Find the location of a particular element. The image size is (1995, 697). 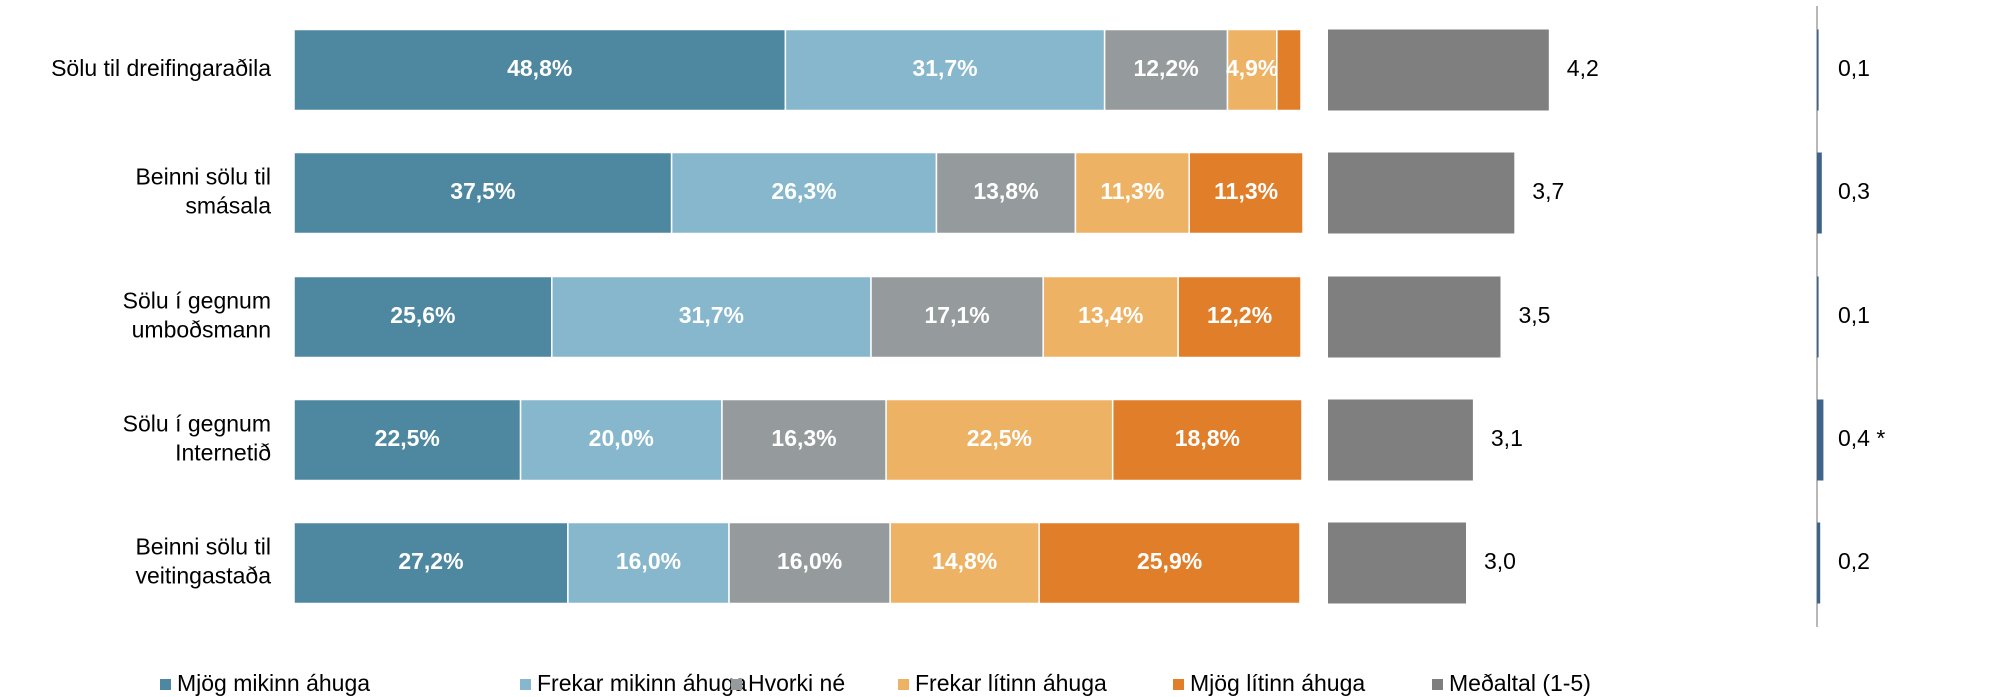

data-label: 4,9% is located at coordinates (1252, 68).